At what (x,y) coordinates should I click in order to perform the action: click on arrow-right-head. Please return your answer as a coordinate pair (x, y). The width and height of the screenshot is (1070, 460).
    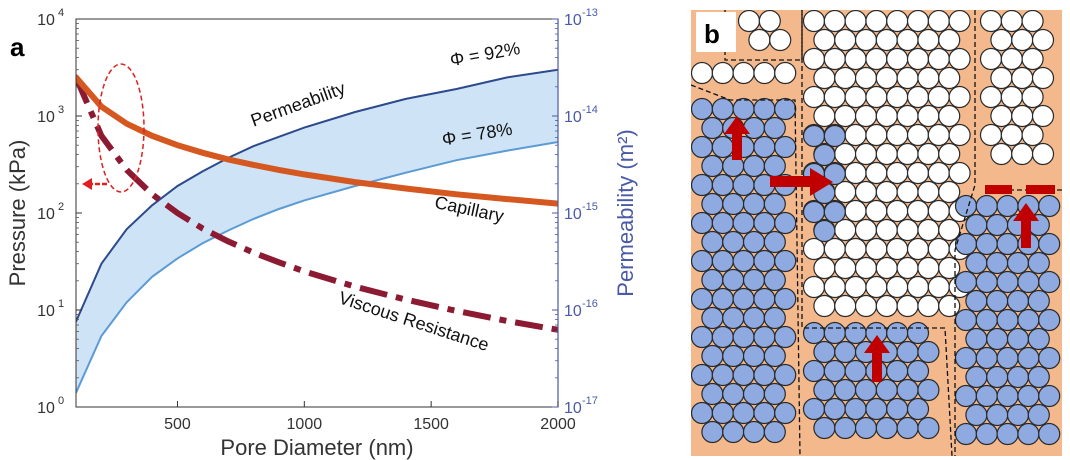
    Looking at the image, I should click on (821, 182).